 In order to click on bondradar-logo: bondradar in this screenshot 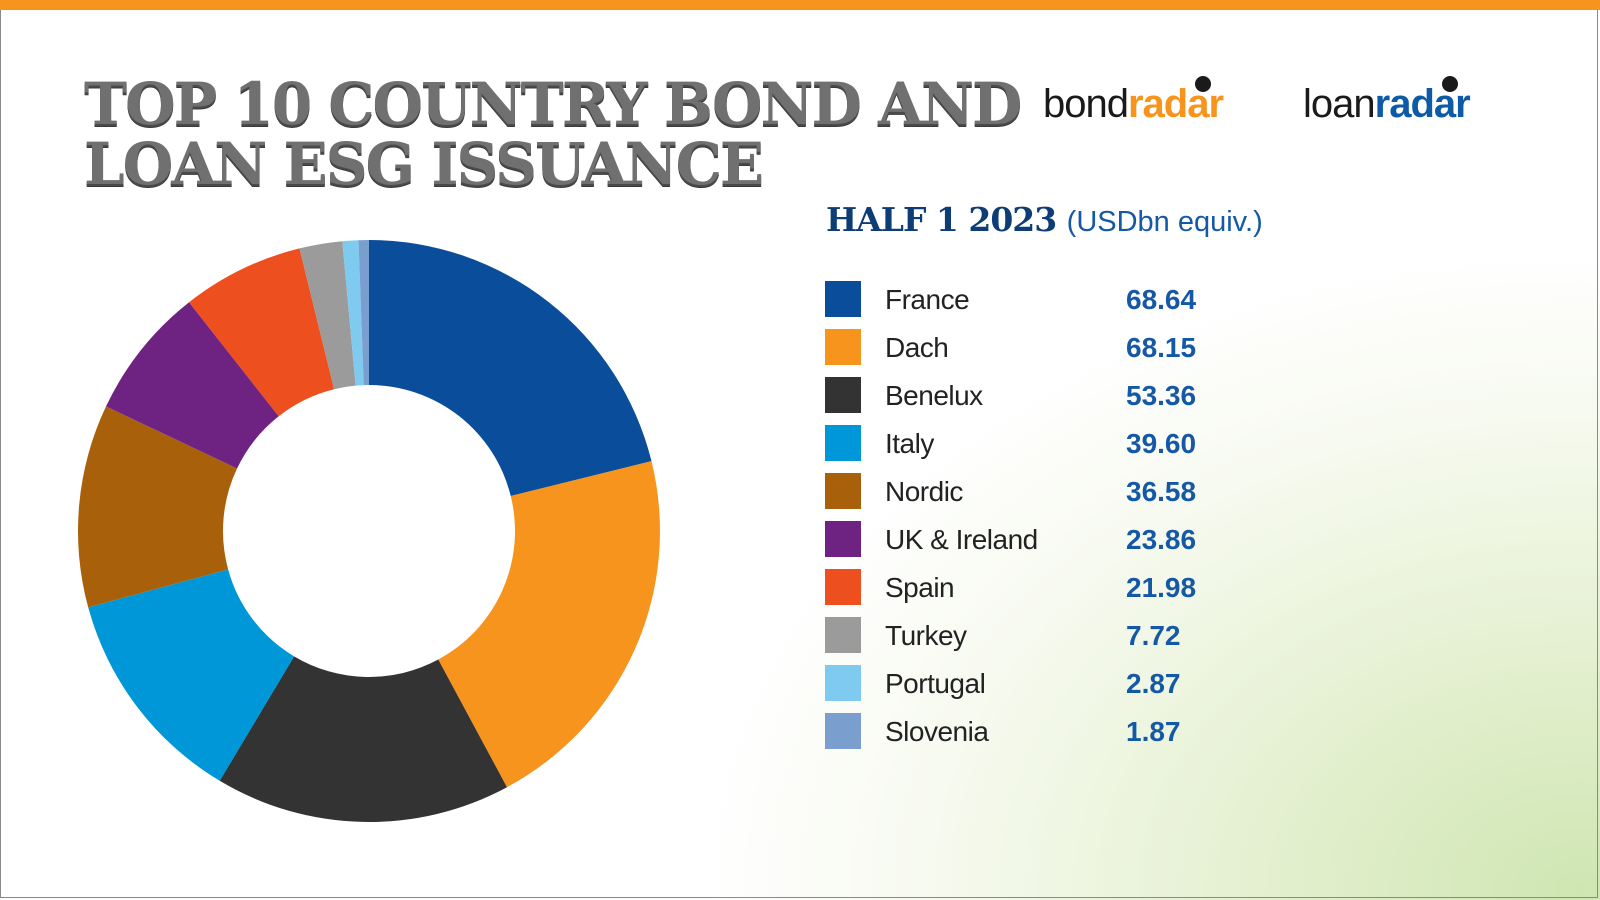, I will do `click(1133, 101)`.